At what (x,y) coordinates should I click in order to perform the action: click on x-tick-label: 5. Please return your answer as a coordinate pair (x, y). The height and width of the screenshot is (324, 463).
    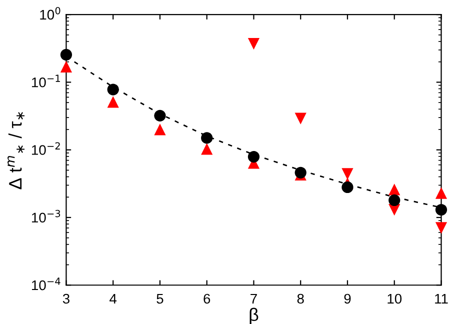
    Looking at the image, I should click on (160, 299).